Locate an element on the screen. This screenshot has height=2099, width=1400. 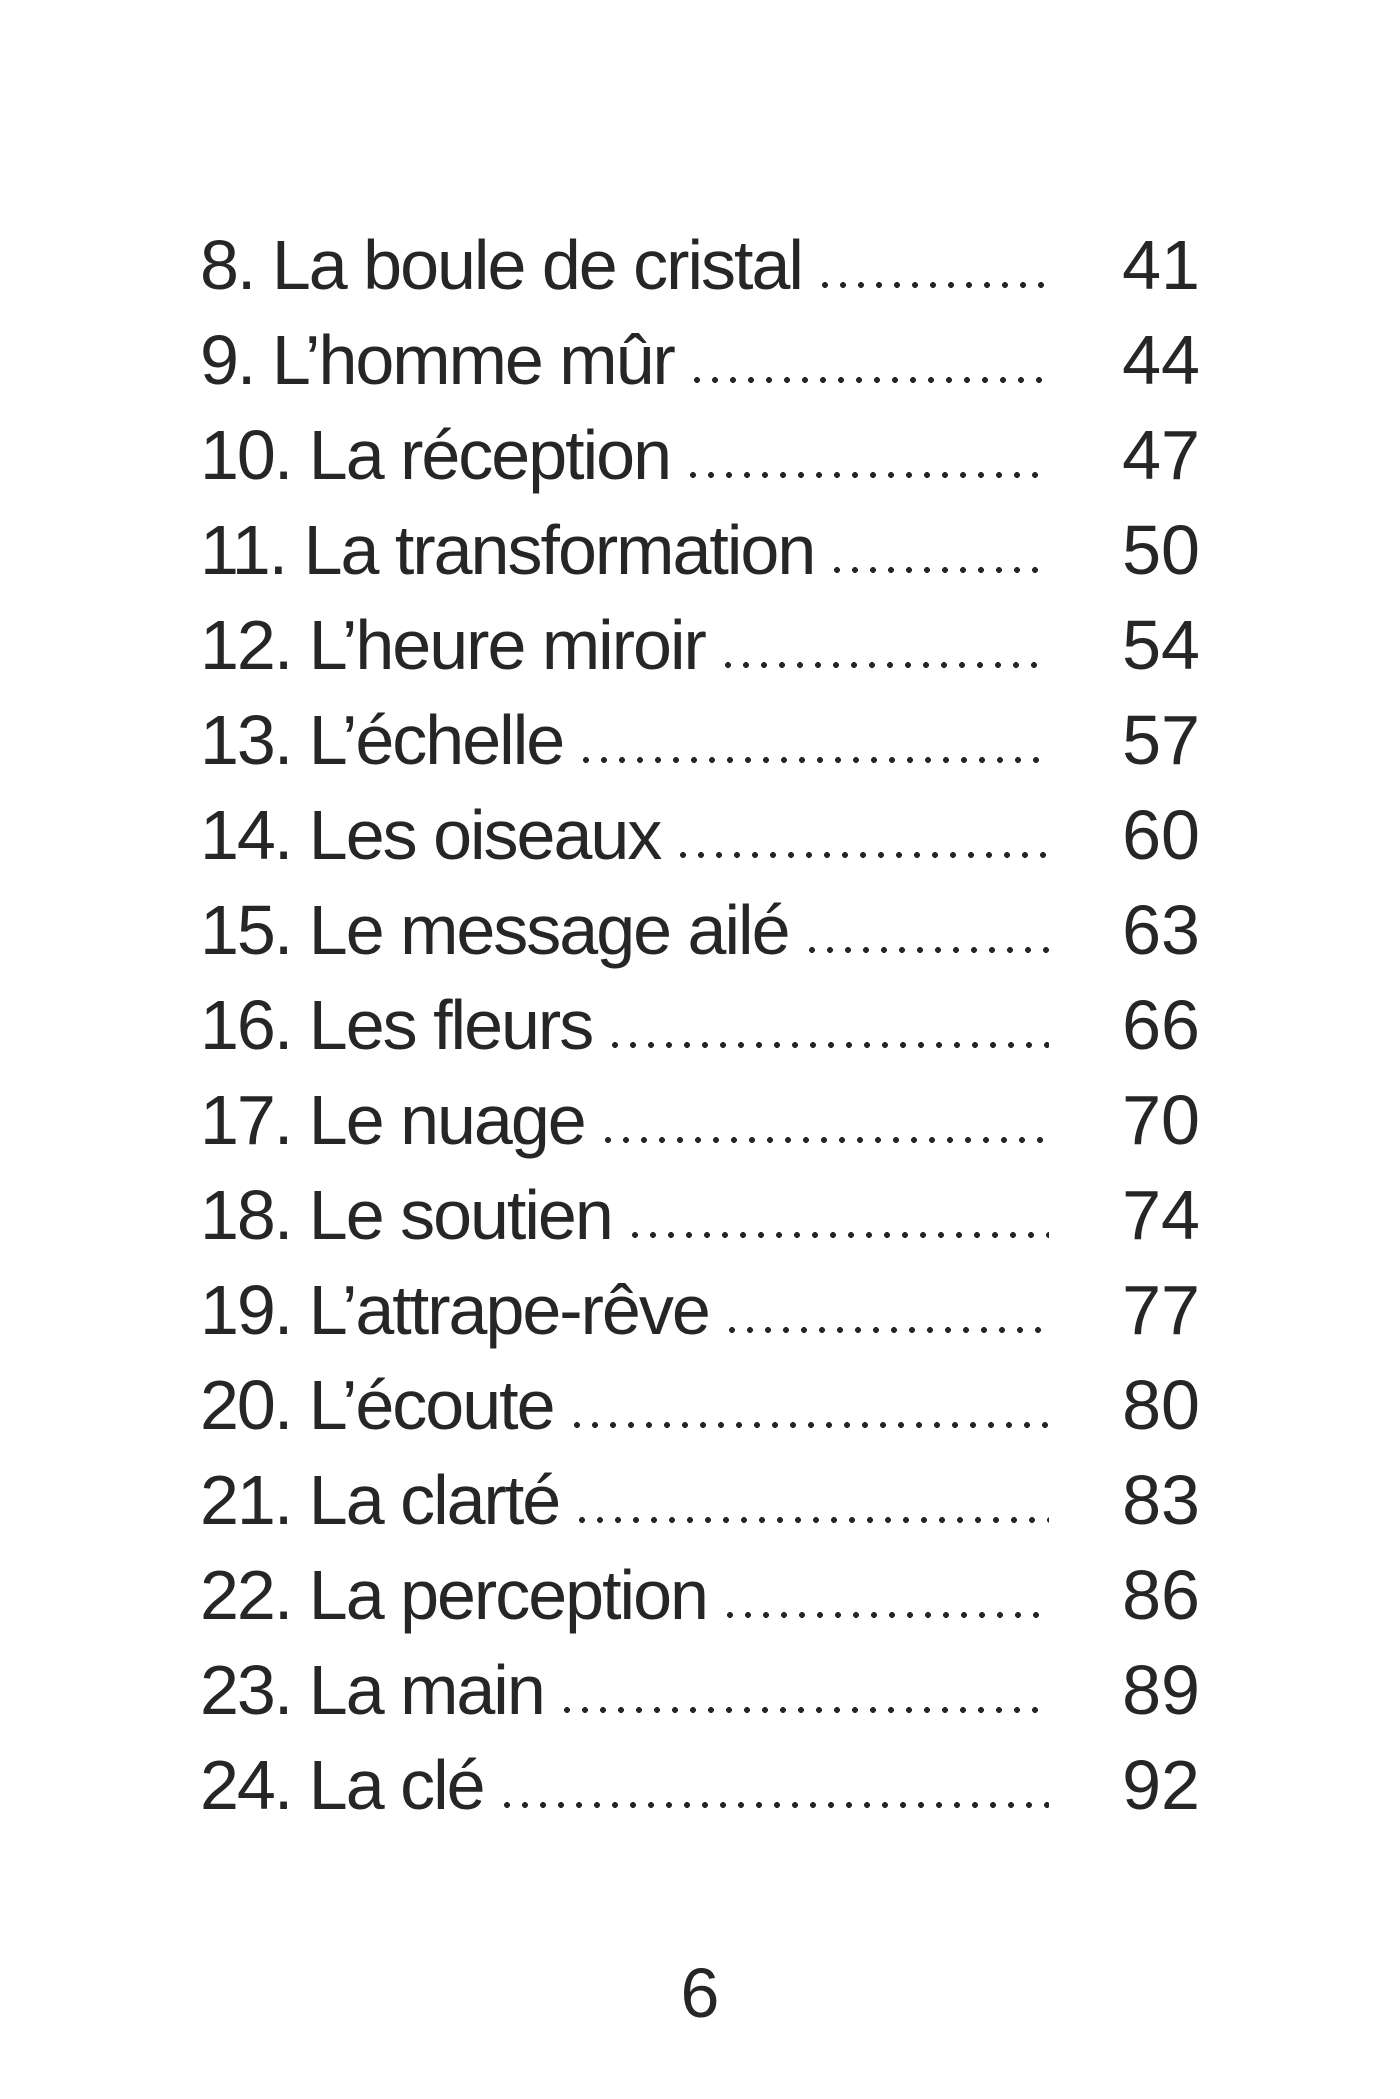
toc-entry-page-number: 74 is located at coordinates (1161, 1215).